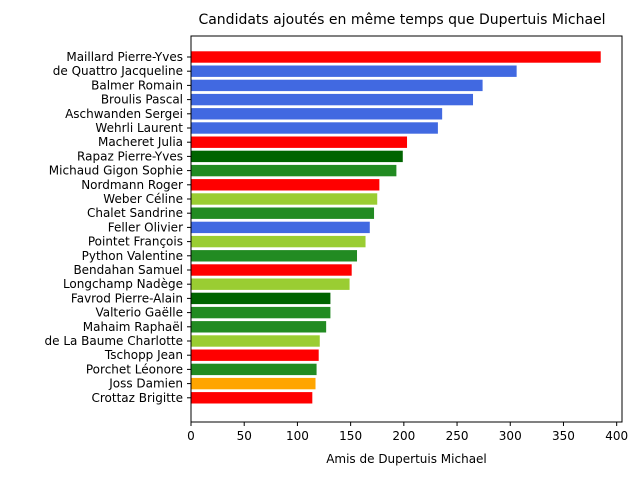 Image resolution: width=640 pixels, height=480 pixels. Describe the element at coordinates (123, 284) in the screenshot. I see `y-tick-label: Longchamp Nadège` at that location.